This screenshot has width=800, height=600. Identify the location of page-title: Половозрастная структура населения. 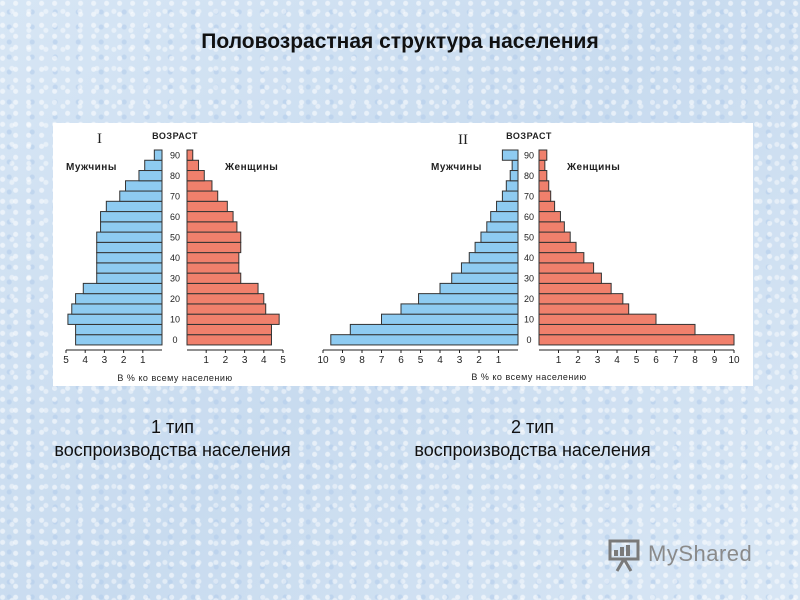
(400, 41).